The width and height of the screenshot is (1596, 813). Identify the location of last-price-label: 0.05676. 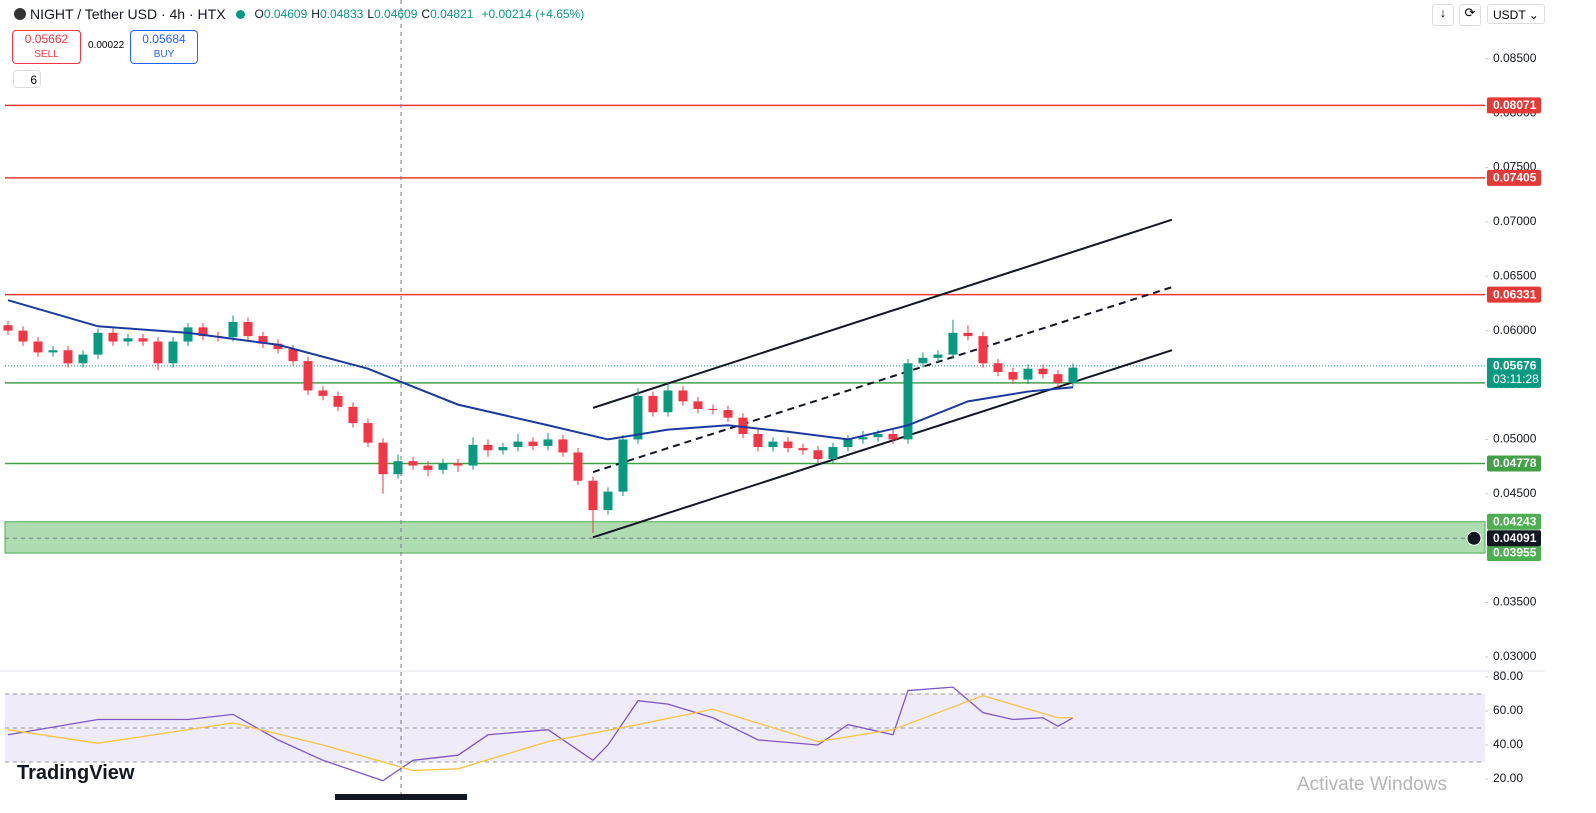
(1515, 366).